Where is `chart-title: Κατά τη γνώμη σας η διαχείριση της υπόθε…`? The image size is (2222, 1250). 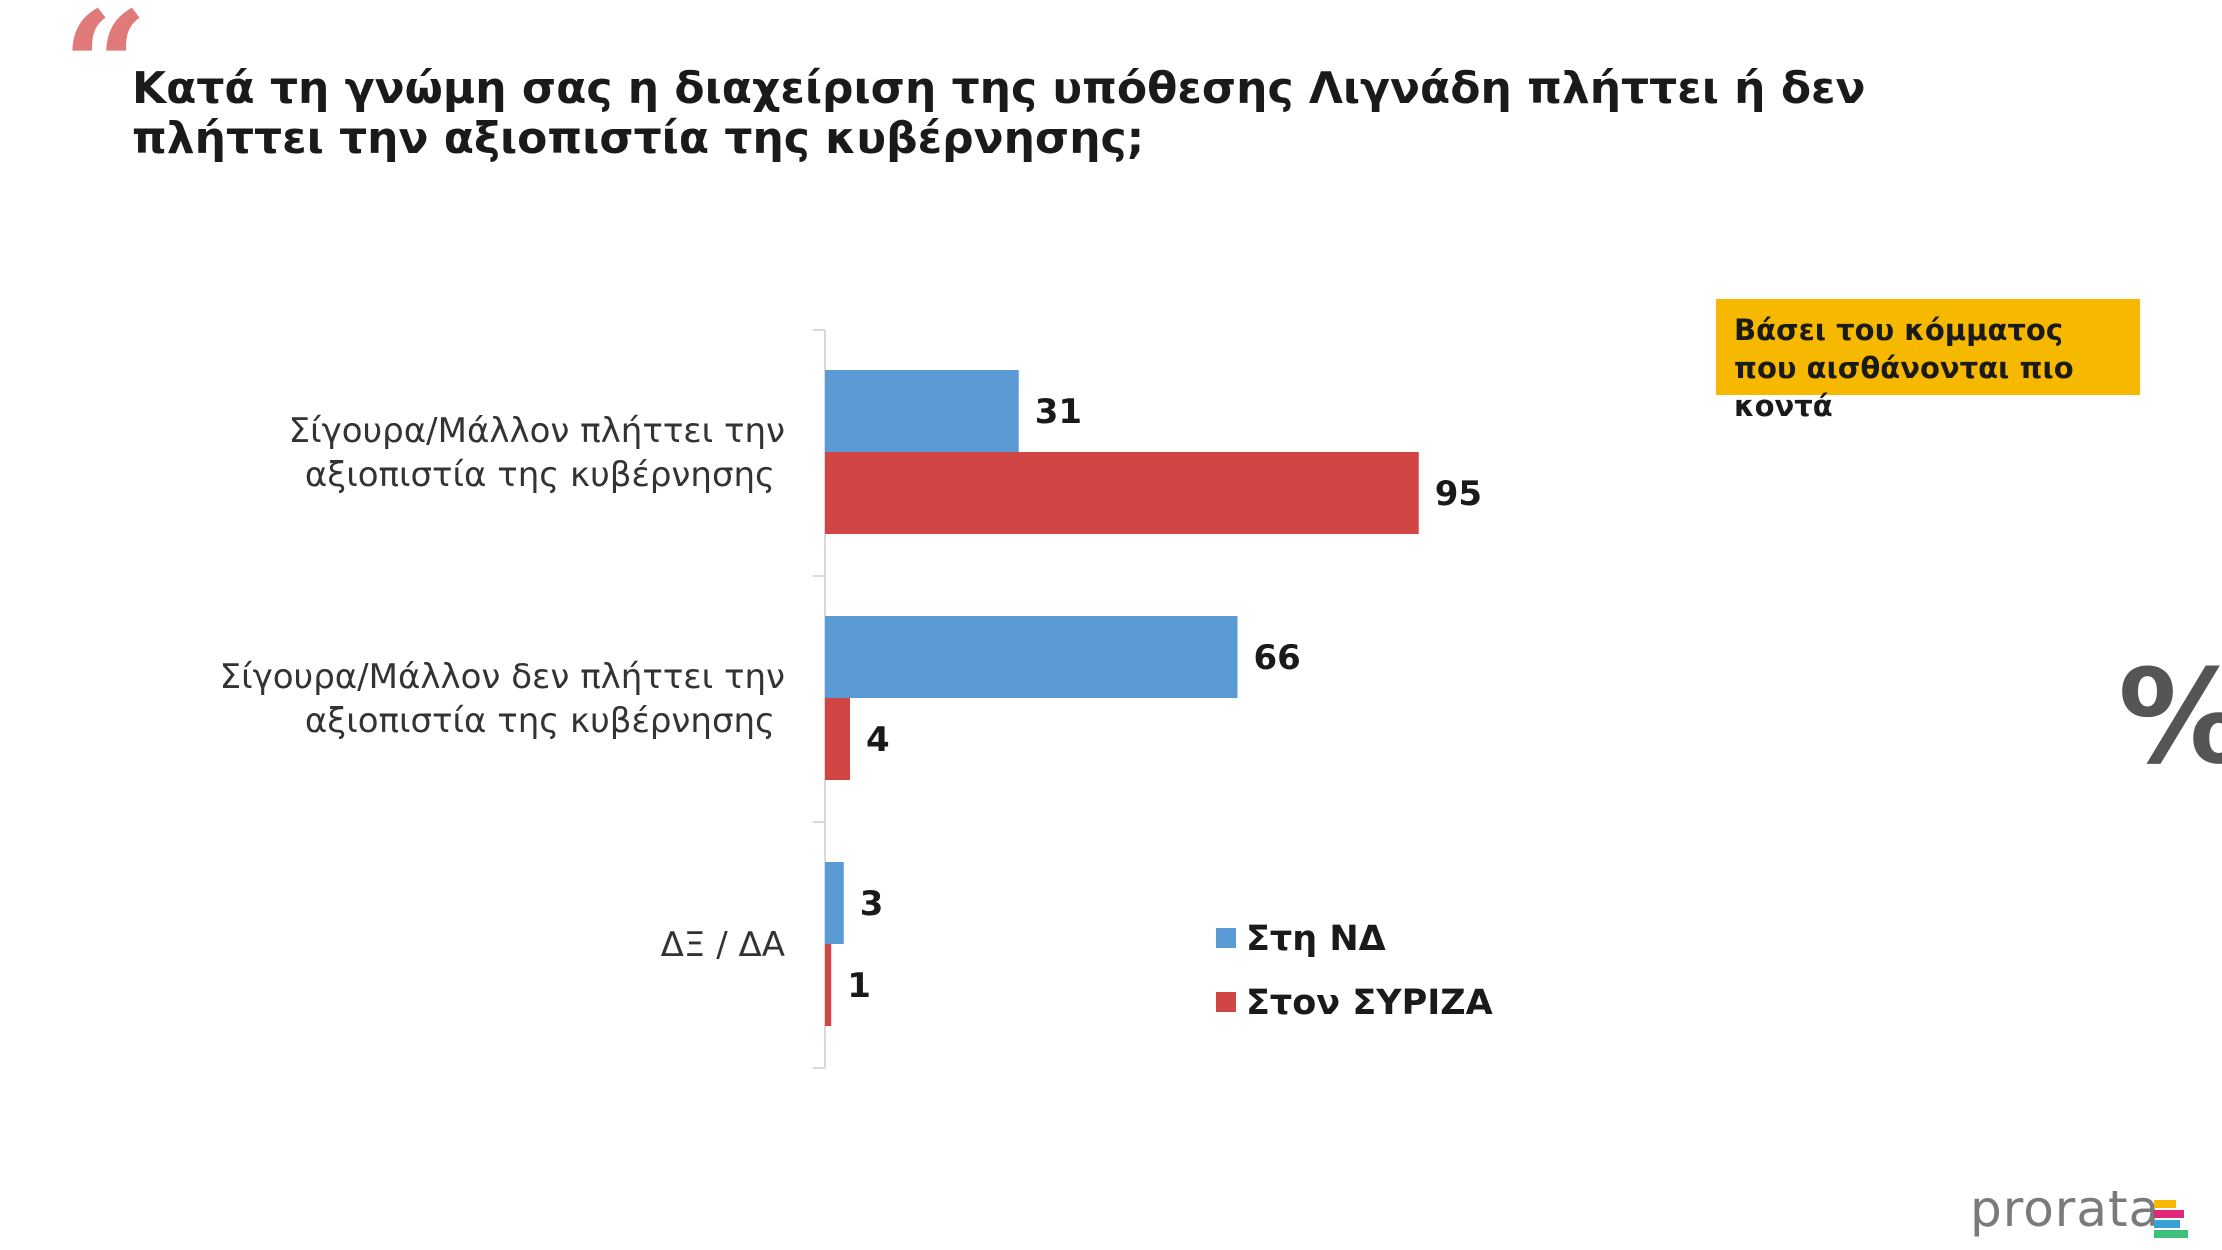
chart-title: Κατά τη γνώμη σας η διαχείριση της υπόθε… is located at coordinates (999, 113).